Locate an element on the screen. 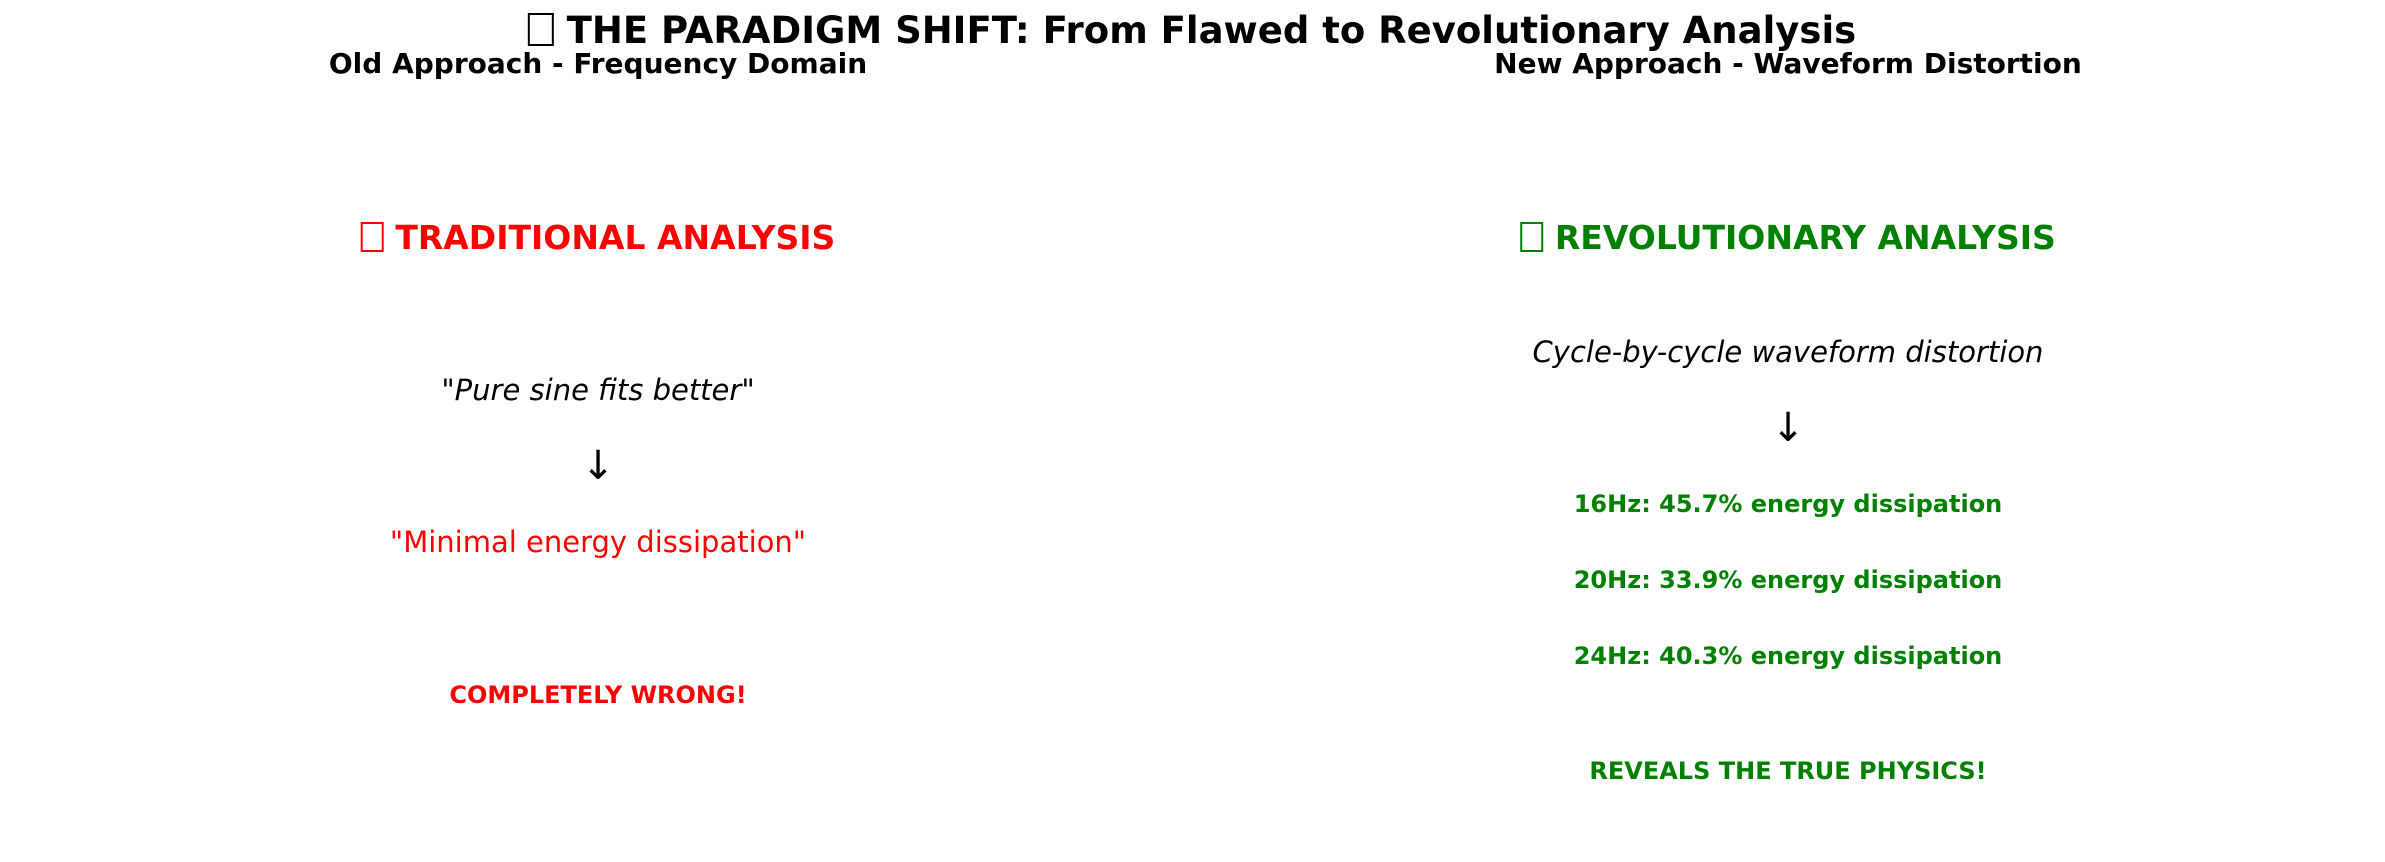 The width and height of the screenshot is (2385, 862). right-panel-result-20hz: 20Hz: 33.9% energy dissipation is located at coordinates (1788, 580).